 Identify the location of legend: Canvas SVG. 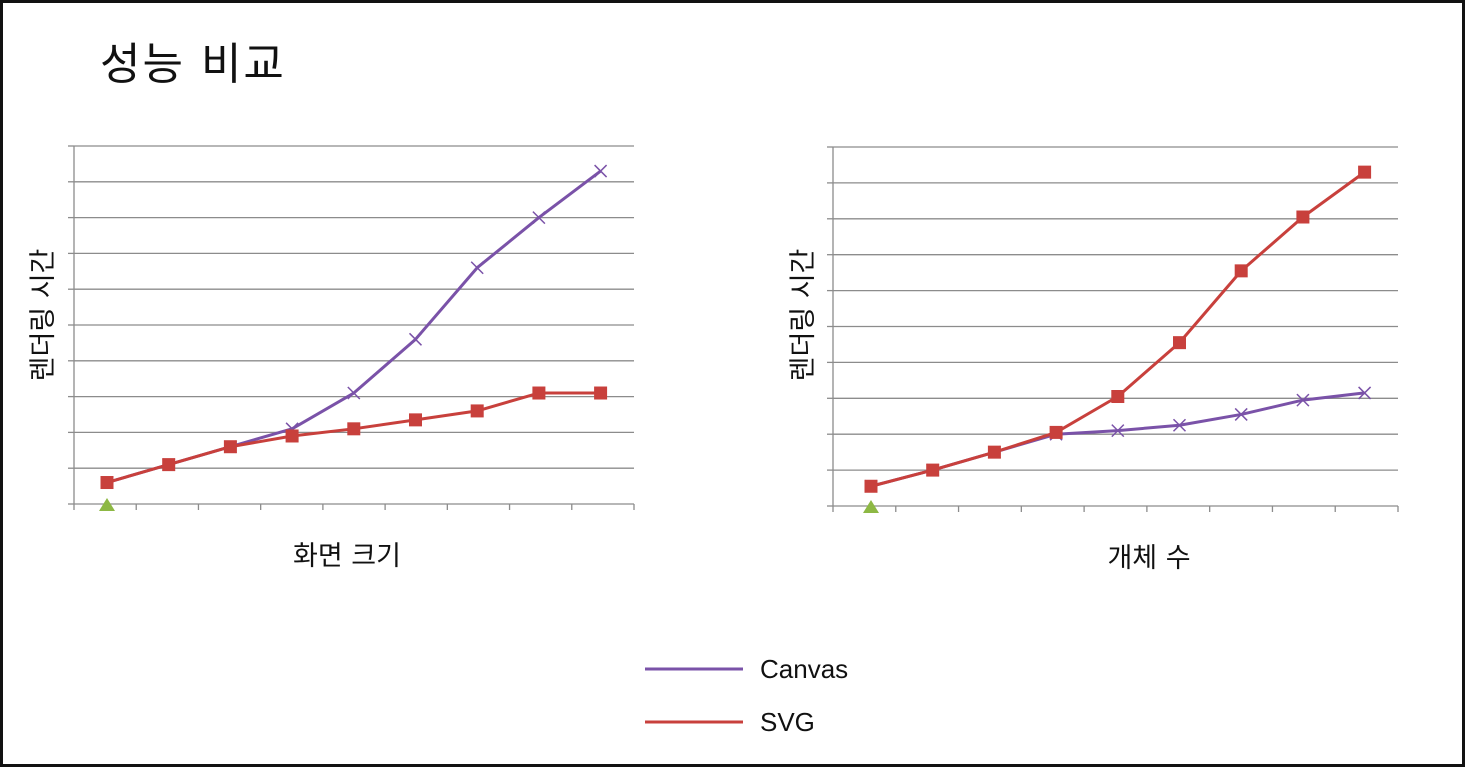
(746, 695).